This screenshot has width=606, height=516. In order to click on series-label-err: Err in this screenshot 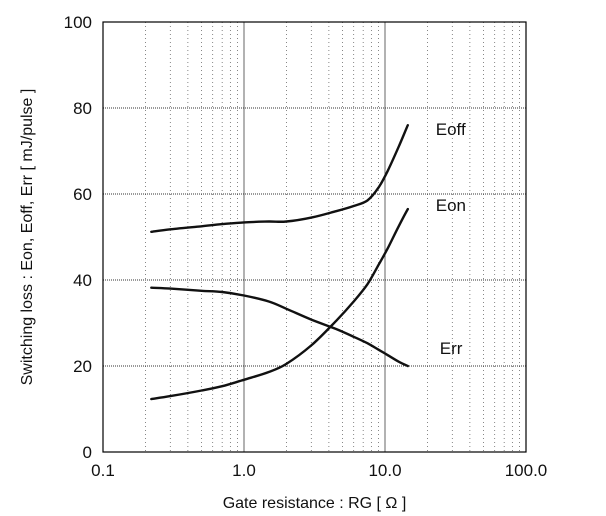, I will do `click(451, 348)`.